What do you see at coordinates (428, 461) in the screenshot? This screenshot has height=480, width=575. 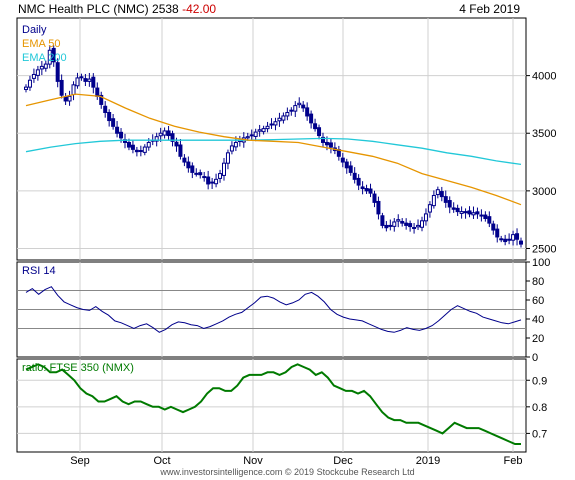 I see `x-tick-label: 2019` at bounding box center [428, 461].